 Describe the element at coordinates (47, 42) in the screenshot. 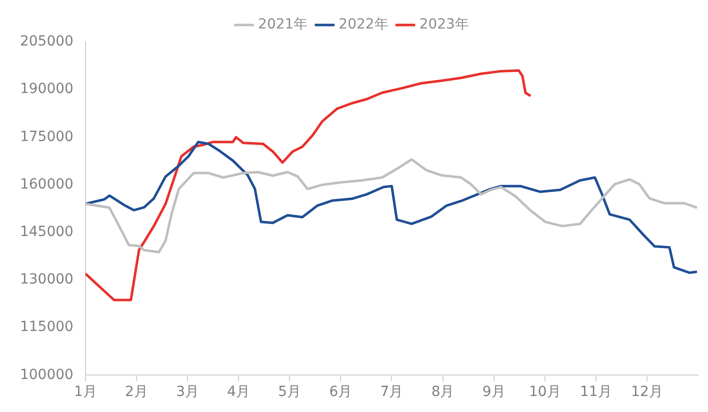

I see `y-tick-label: 205000` at that location.